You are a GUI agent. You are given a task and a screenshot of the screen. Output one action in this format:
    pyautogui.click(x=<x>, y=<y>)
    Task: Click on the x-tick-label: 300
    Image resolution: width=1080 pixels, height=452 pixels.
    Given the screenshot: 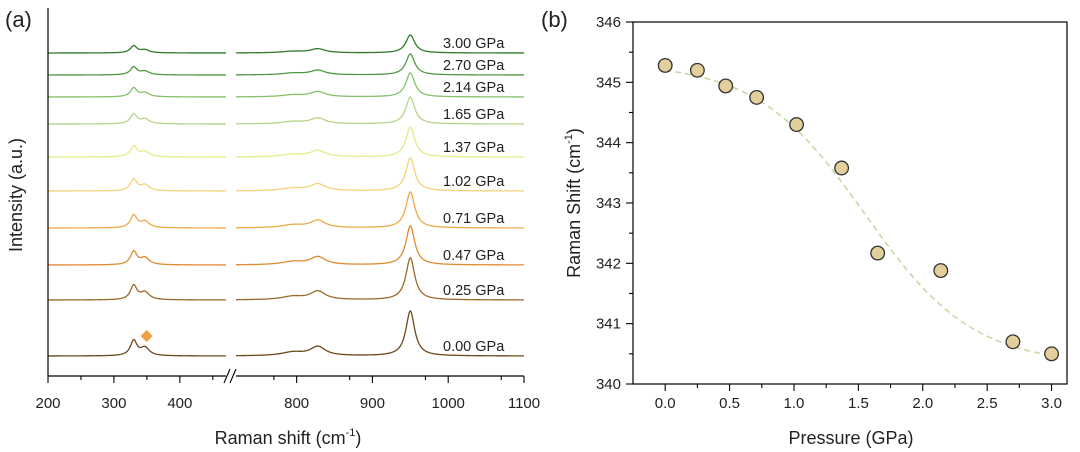 What is the action you would take?
    pyautogui.click(x=113, y=403)
    